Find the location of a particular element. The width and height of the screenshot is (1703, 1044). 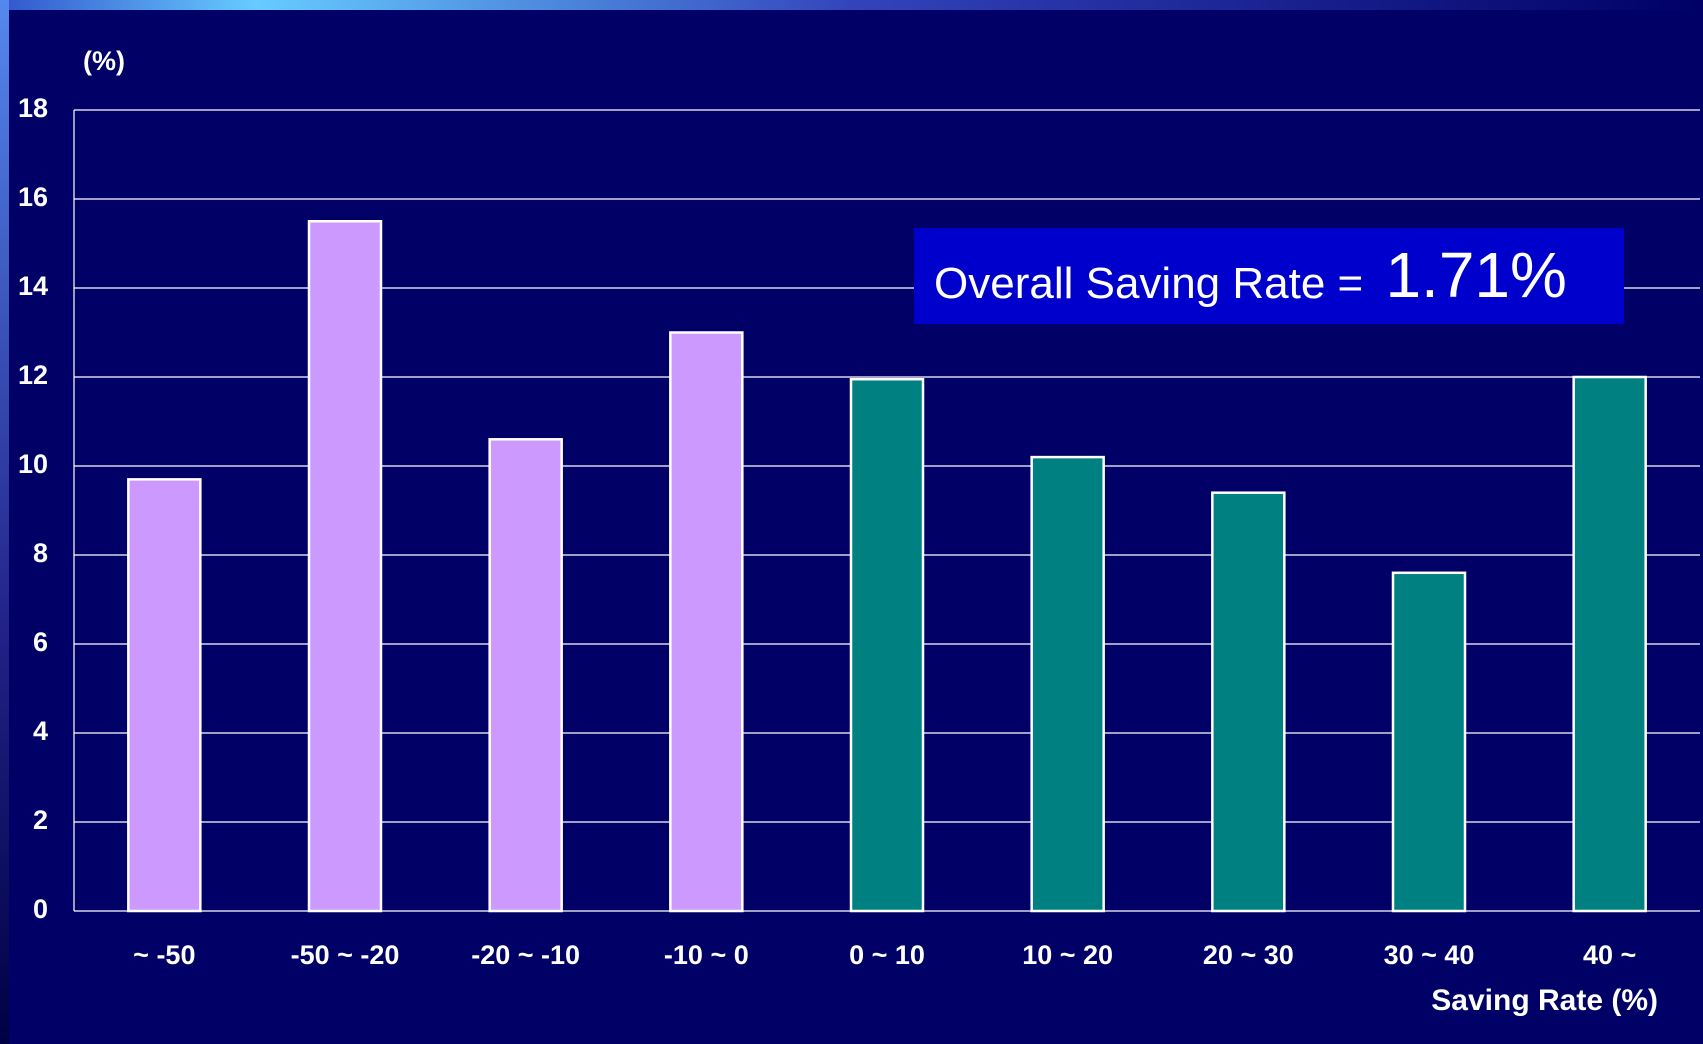

annotation-value: 1.71% is located at coordinates (1475, 275).